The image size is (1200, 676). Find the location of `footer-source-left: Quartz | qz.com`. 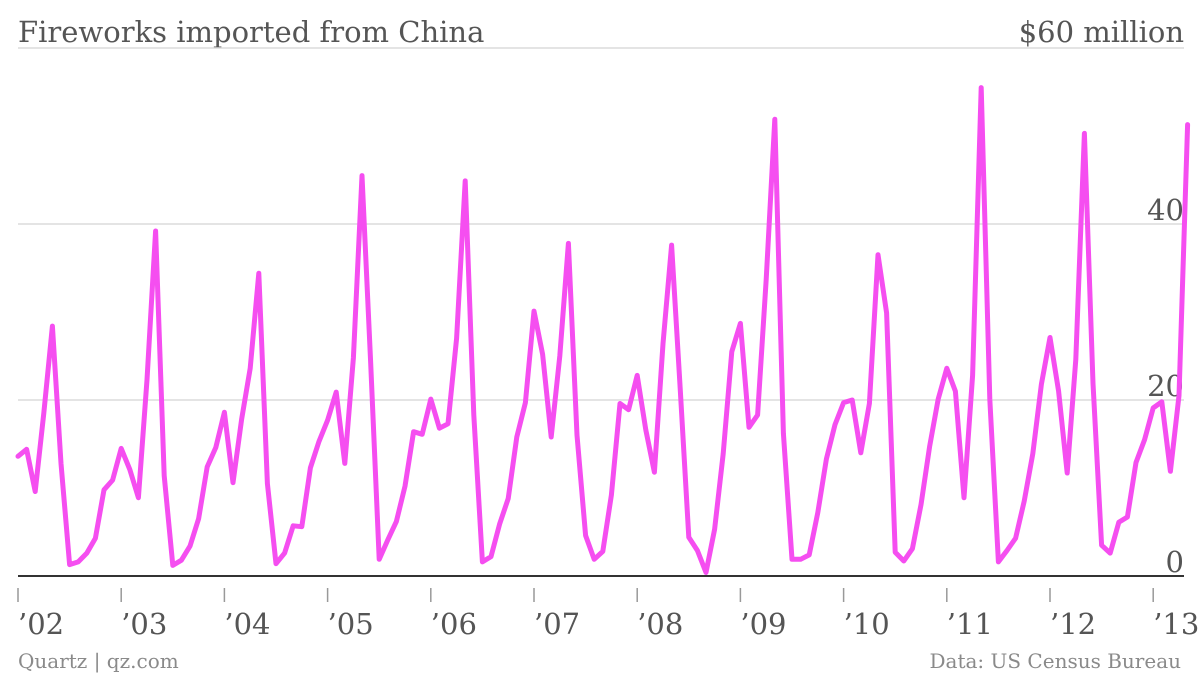

footer-source-left: Quartz | qz.com is located at coordinates (98, 661).